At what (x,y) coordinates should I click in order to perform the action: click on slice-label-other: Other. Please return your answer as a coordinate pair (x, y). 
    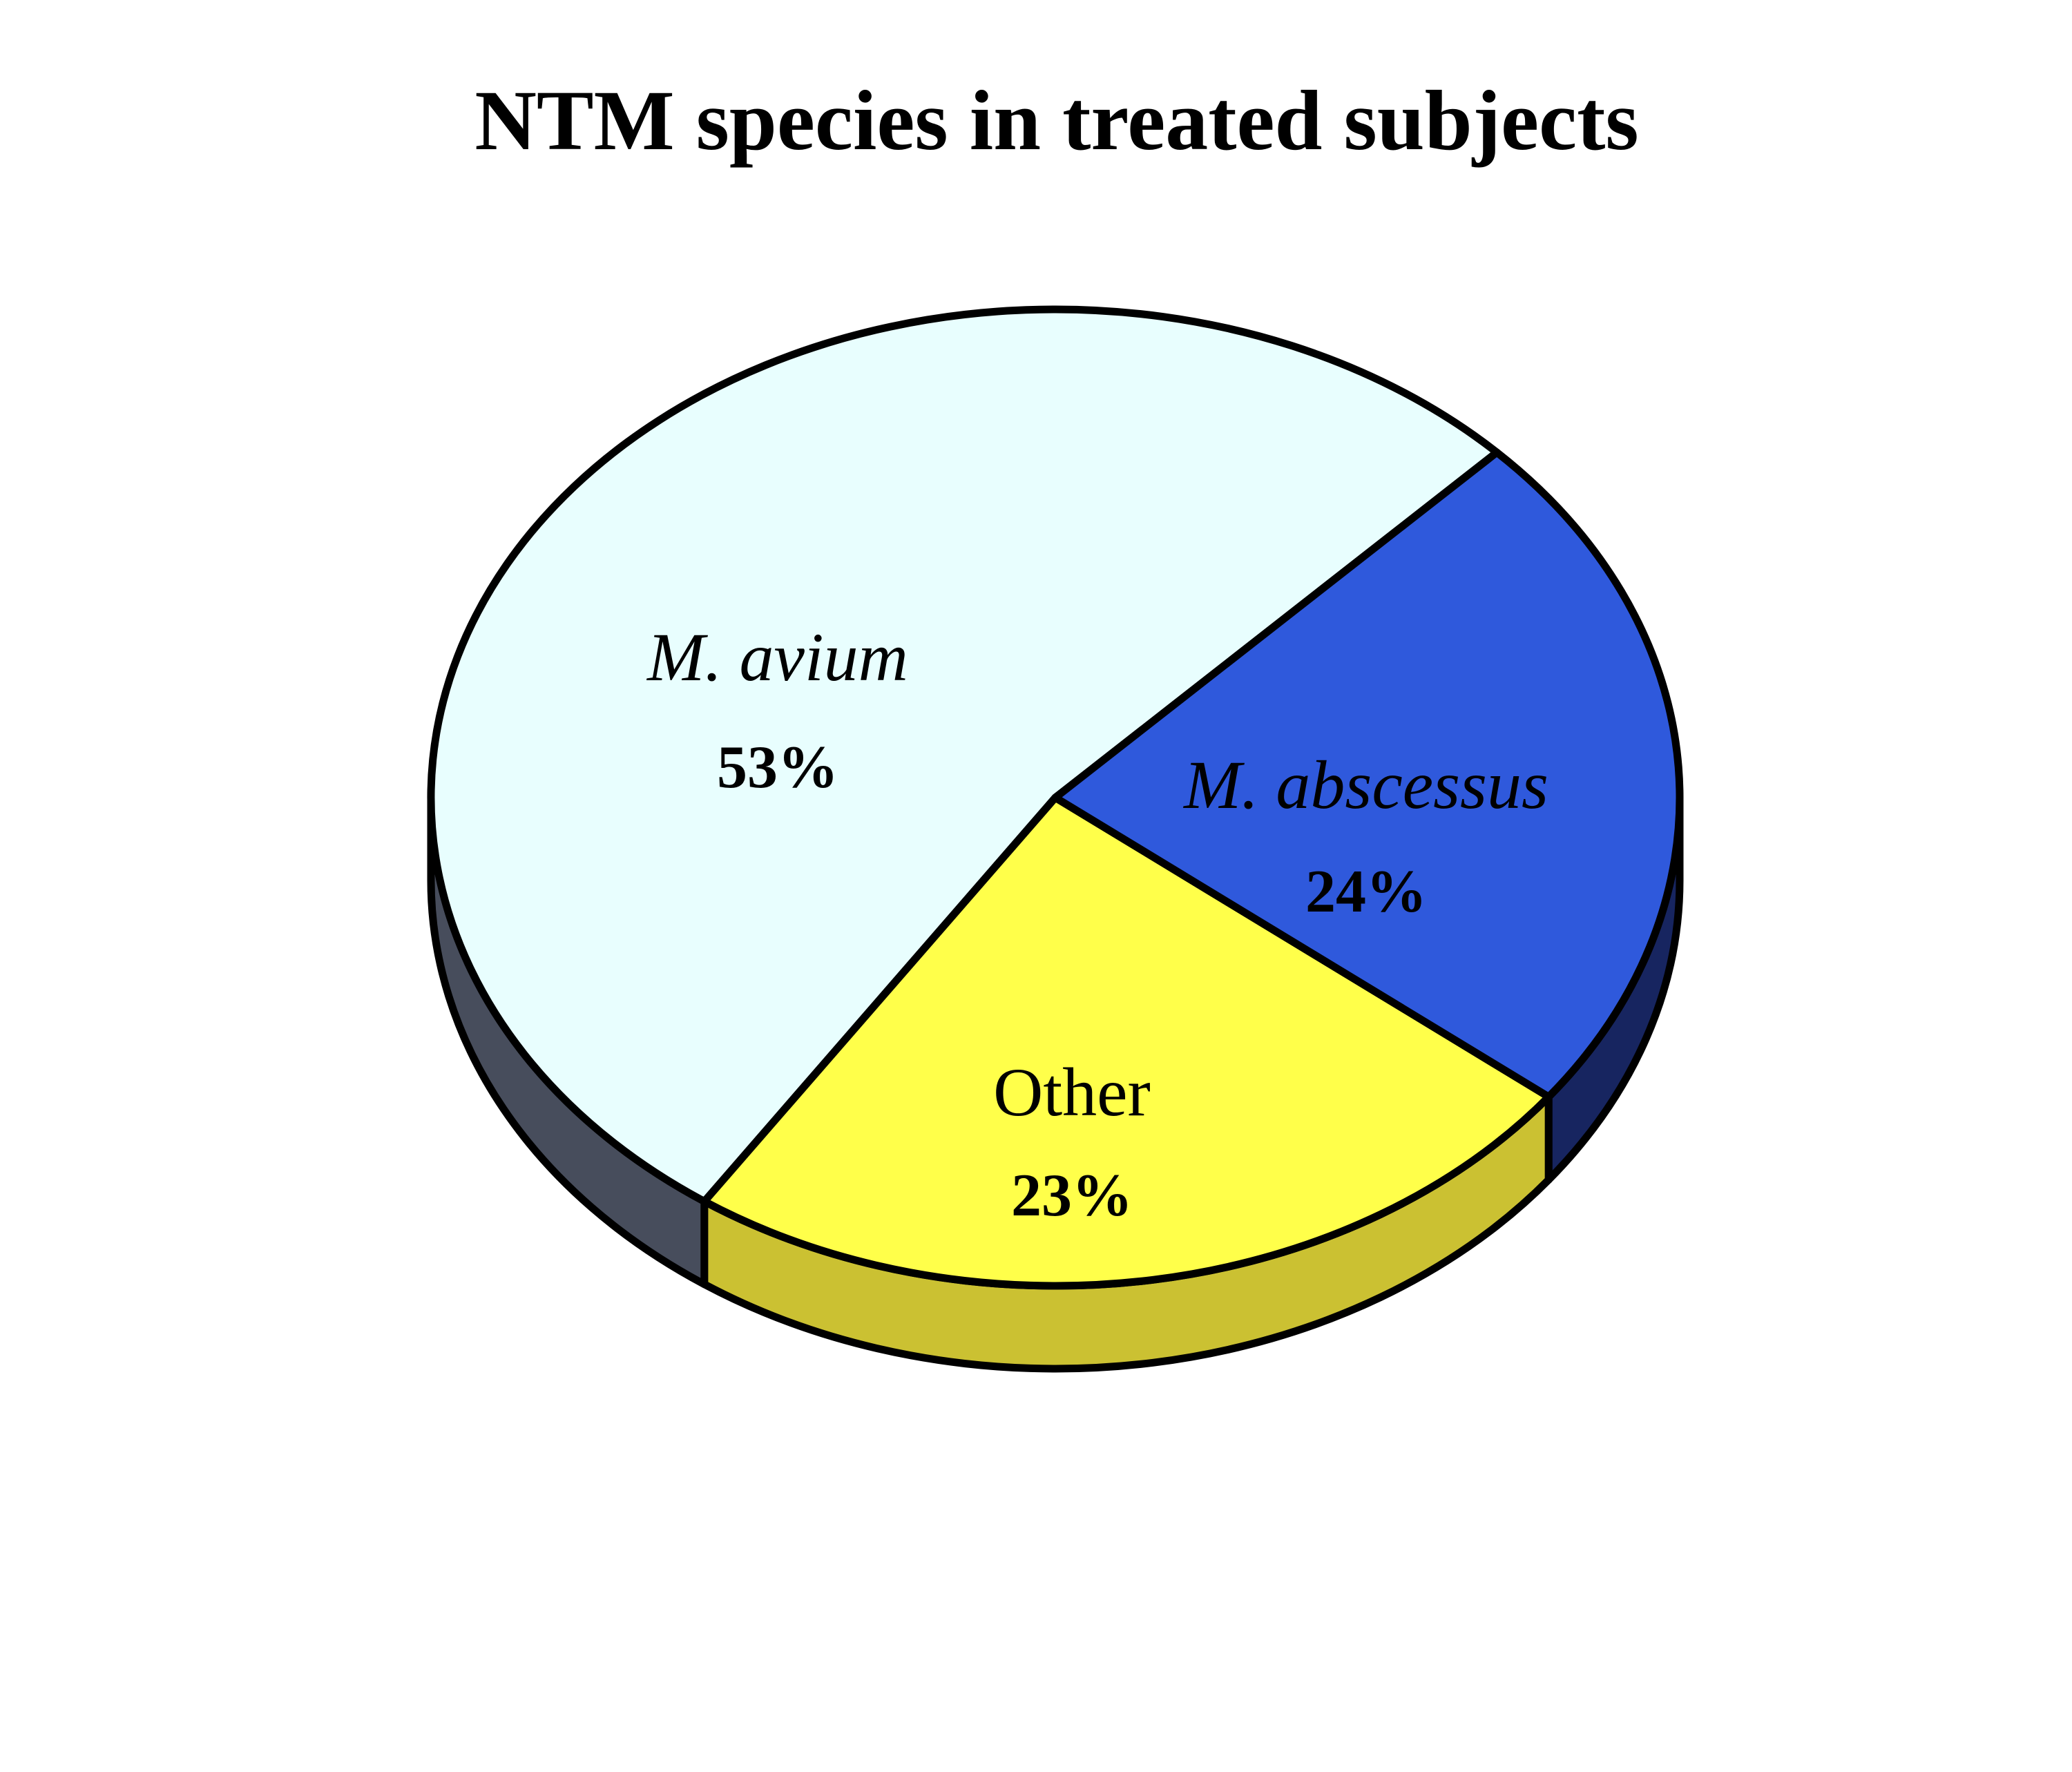
    Looking at the image, I should click on (1072, 1092).